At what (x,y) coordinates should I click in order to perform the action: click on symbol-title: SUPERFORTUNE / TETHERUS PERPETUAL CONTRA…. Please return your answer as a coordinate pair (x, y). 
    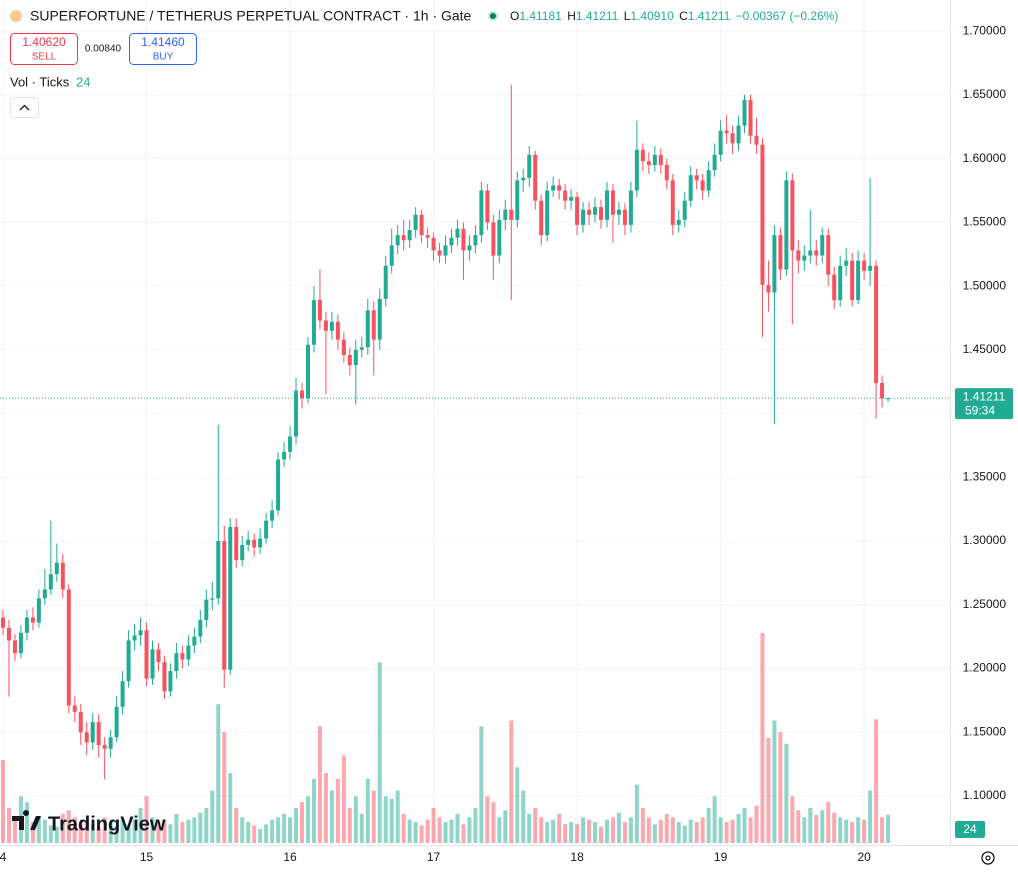
    Looking at the image, I should click on (251, 16).